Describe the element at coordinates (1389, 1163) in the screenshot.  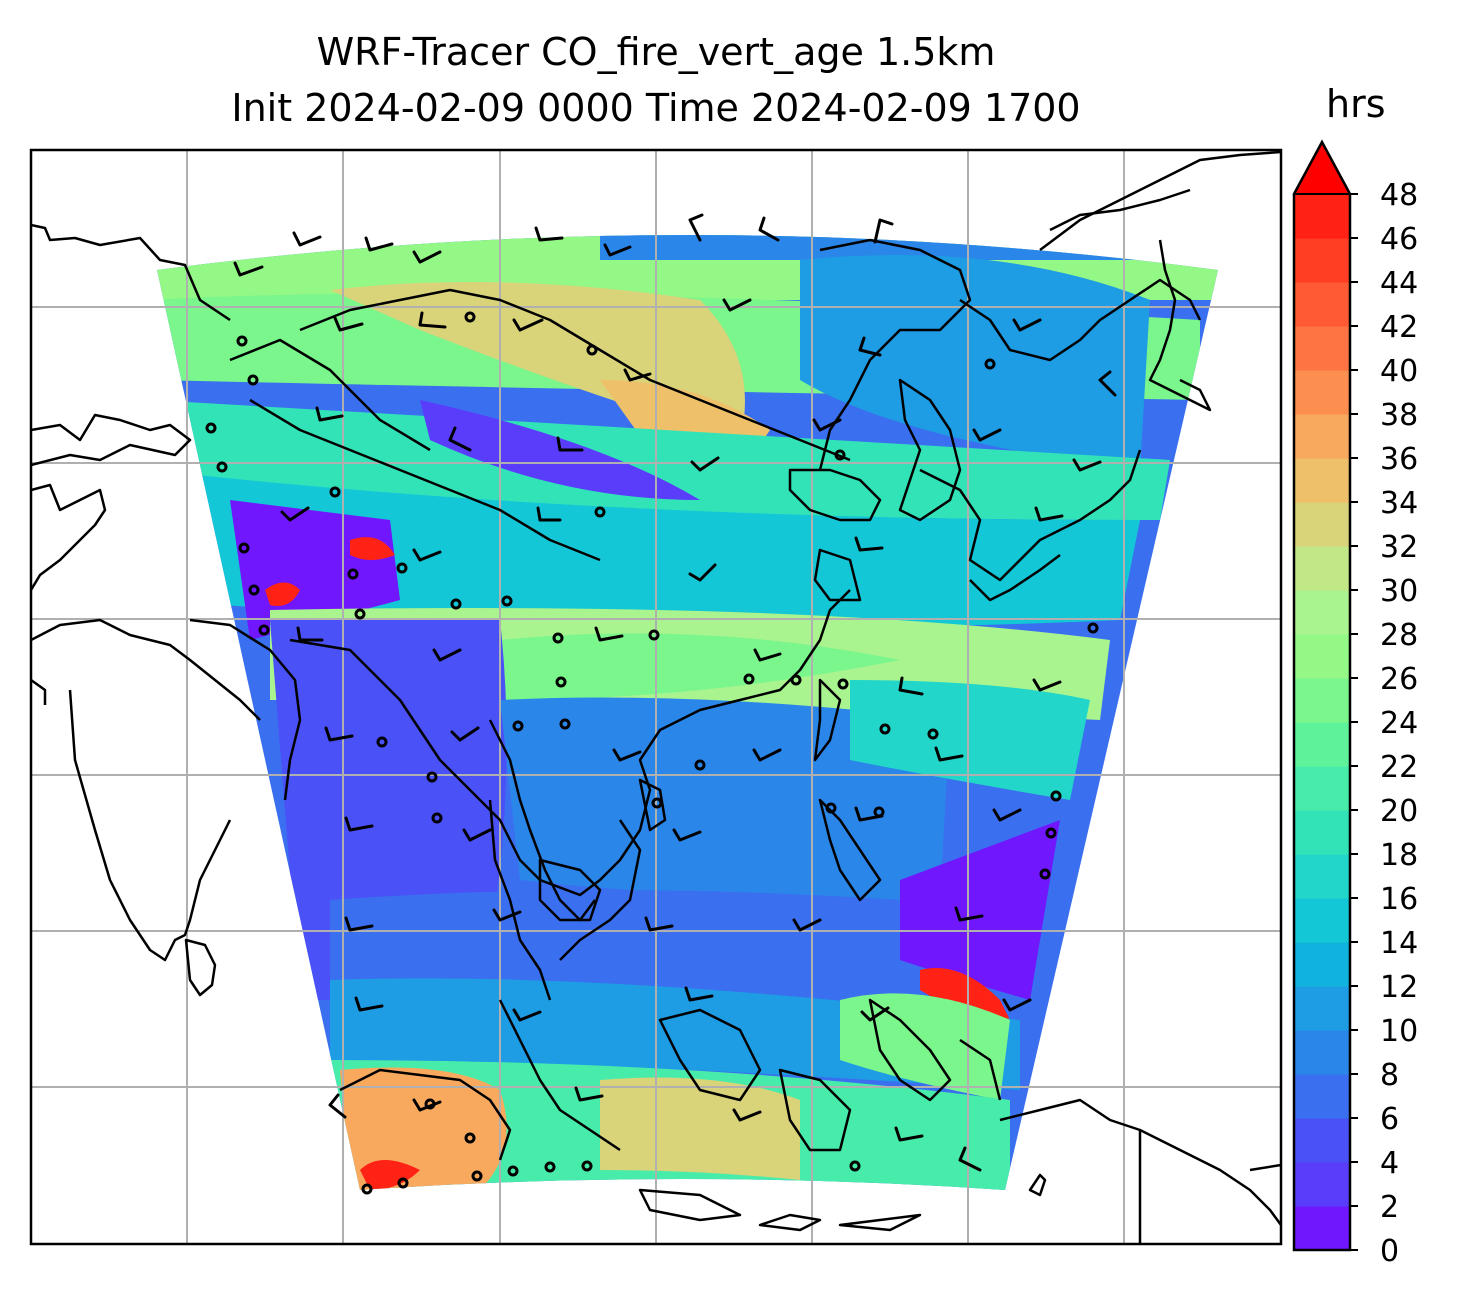
I see `colorbar-tick-label: 4` at that location.